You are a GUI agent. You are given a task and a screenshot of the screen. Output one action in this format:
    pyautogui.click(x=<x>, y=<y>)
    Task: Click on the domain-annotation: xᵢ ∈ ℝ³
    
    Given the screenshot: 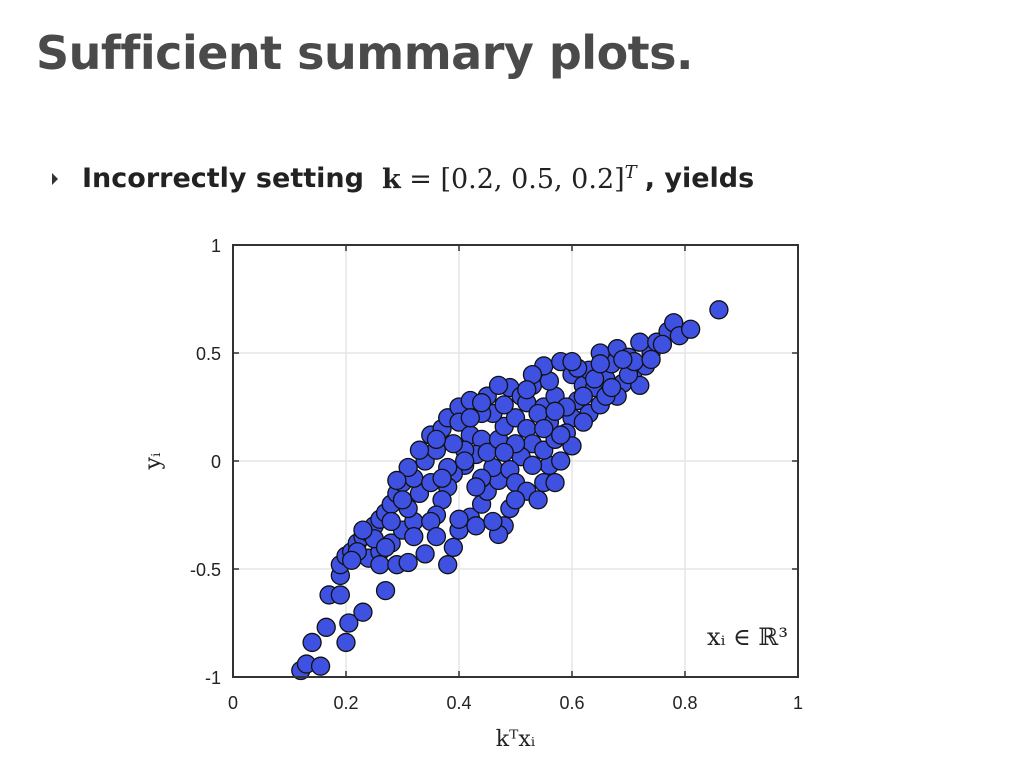 What is the action you would take?
    pyautogui.click(x=747, y=637)
    